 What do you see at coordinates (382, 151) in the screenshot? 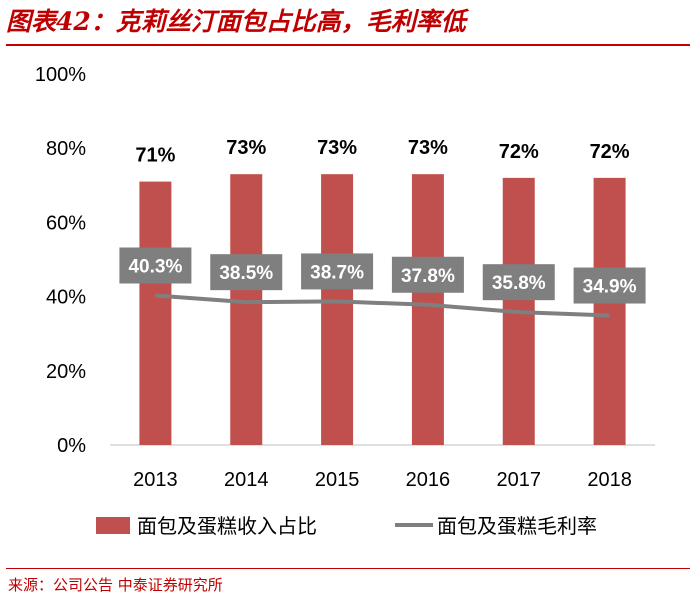
I see `bar-labels: 71% 73% 73% 73% 72% 72%` at bounding box center [382, 151].